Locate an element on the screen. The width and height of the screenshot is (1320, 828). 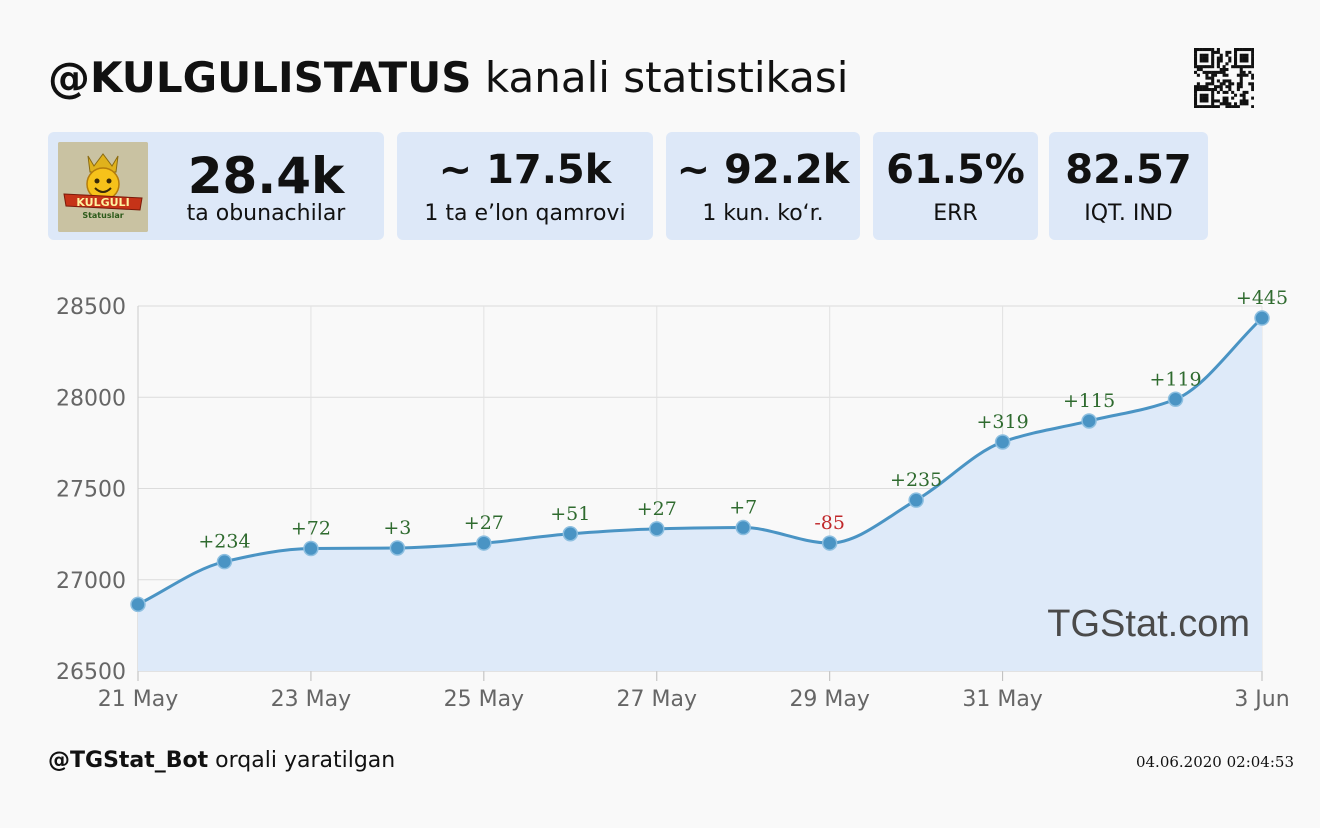
data-label: +72 is located at coordinates (311, 529).